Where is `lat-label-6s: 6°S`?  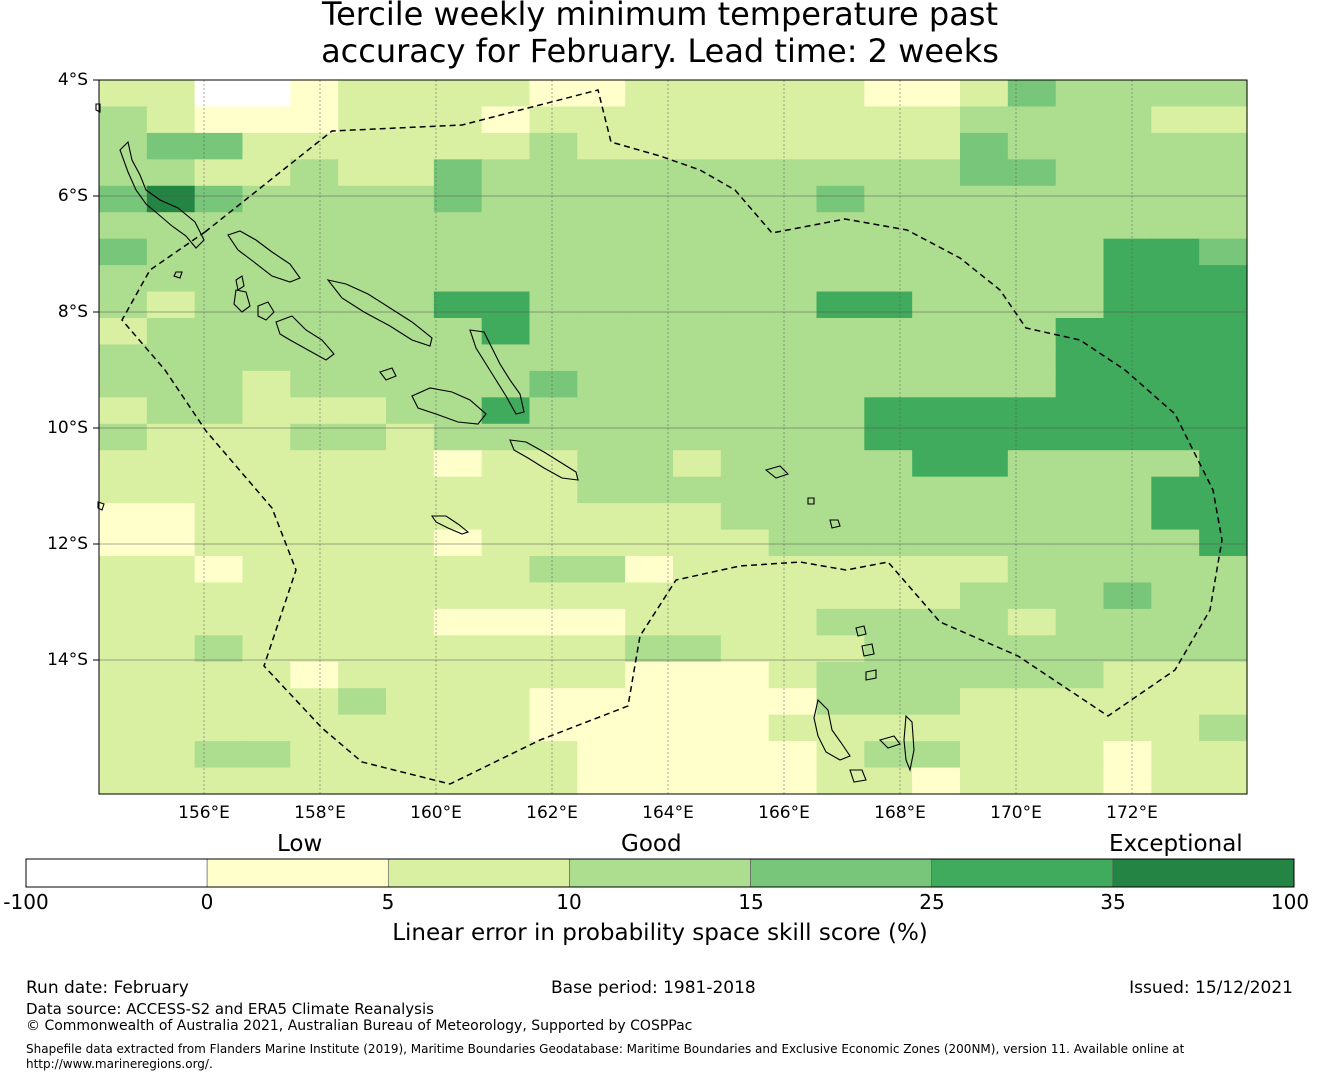 lat-label-6s: 6°S is located at coordinates (72, 196).